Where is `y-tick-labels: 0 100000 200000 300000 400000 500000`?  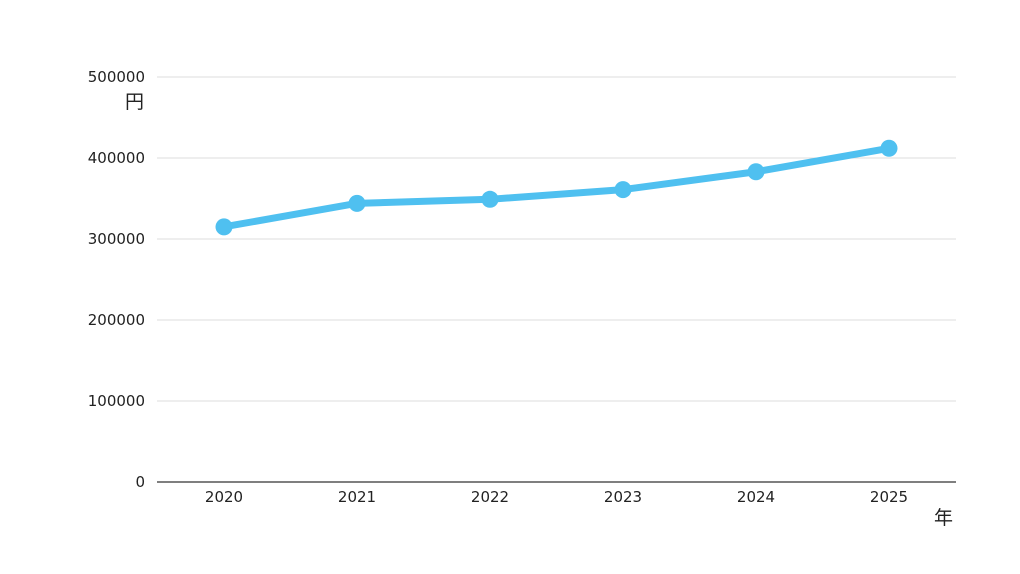 y-tick-labels: 0 100000 200000 300000 400000 500000 is located at coordinates (116, 279).